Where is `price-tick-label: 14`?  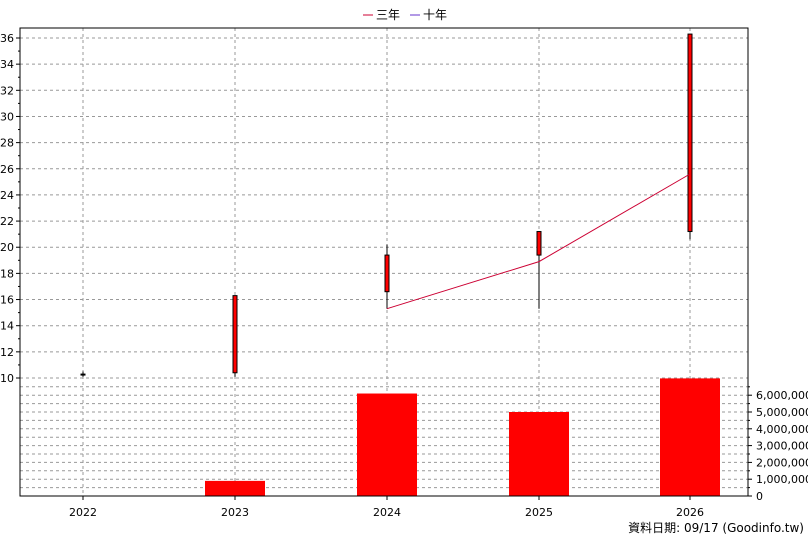
price-tick-label: 14 is located at coordinates (7, 326).